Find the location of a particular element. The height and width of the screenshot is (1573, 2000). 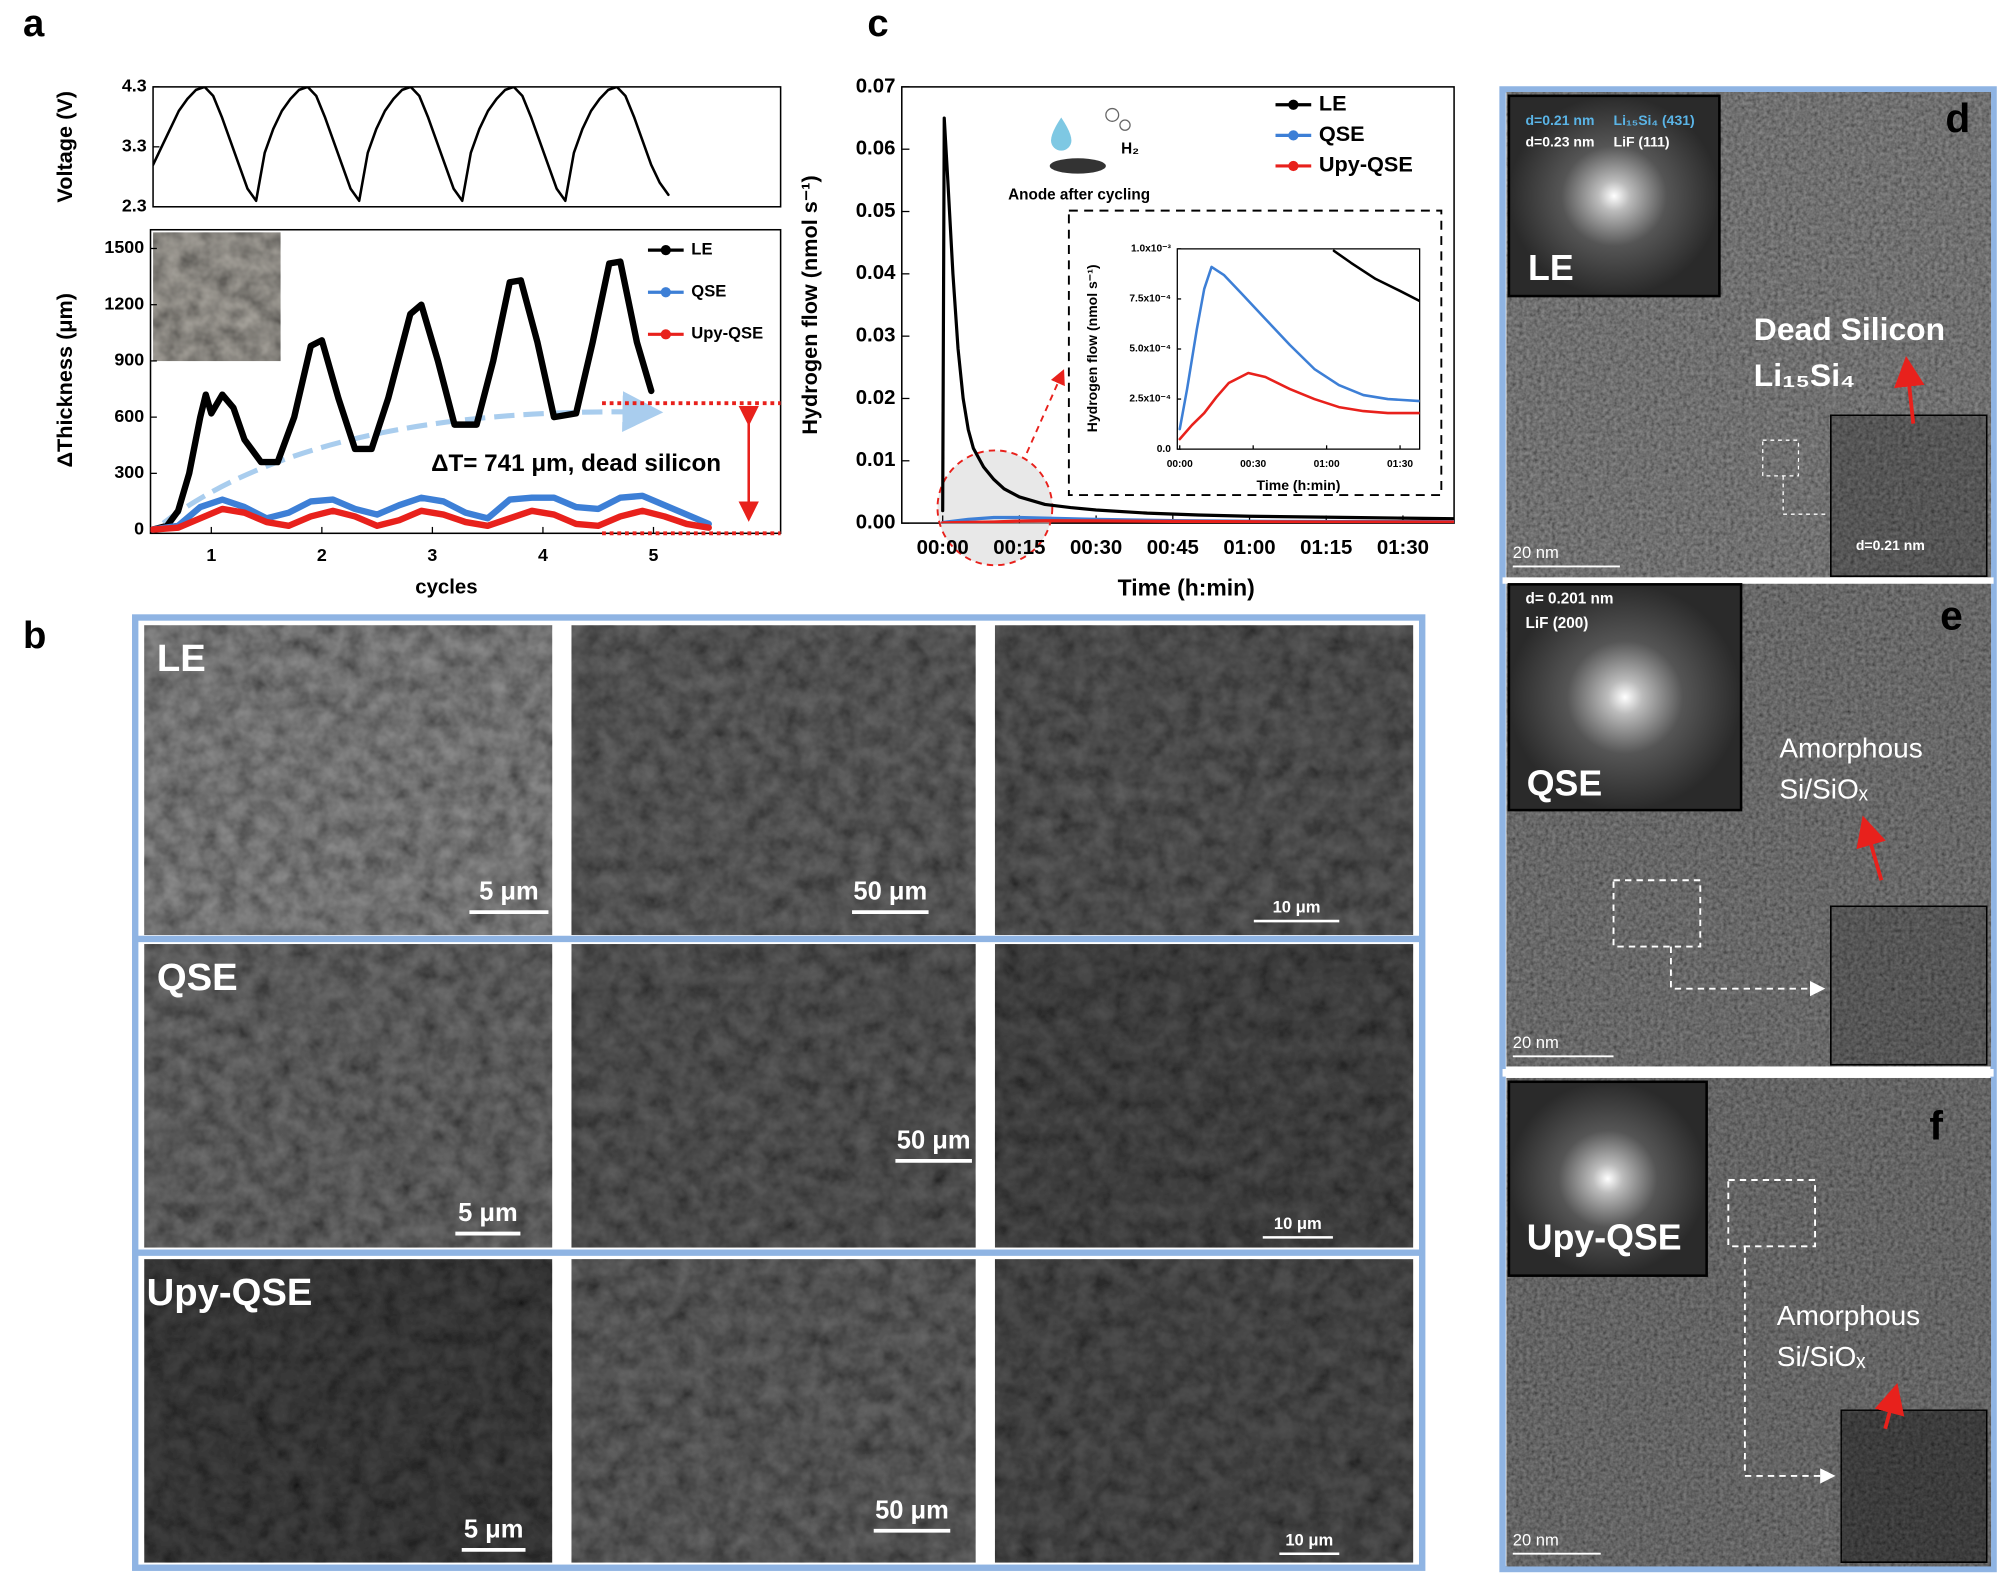

panel-label: d is located at coordinates (1957, 118).